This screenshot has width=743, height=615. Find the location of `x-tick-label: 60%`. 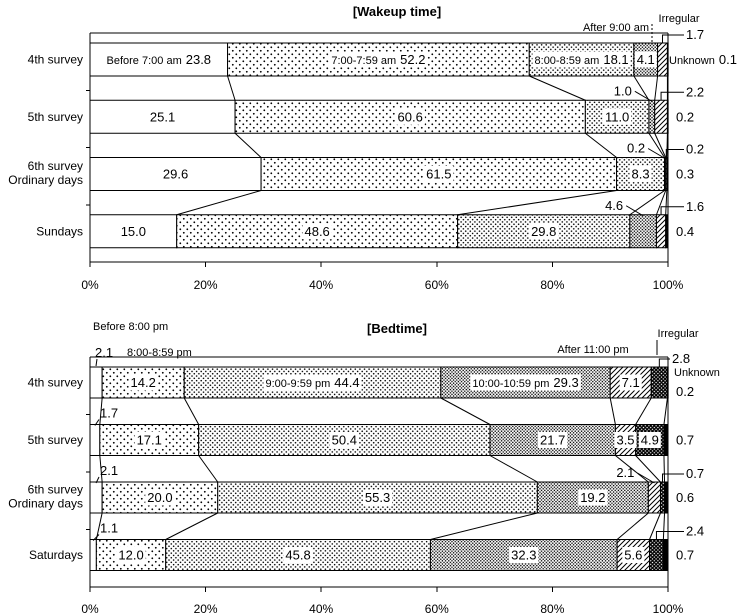

x-tick-label: 60% is located at coordinates (437, 608).